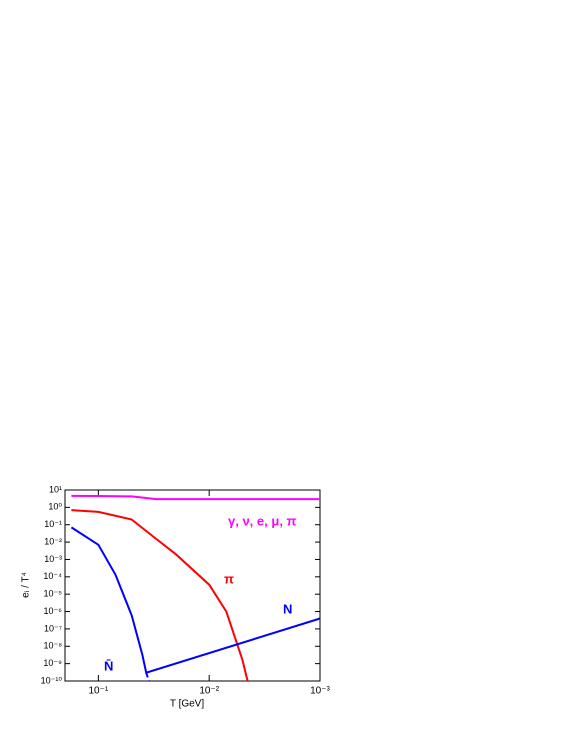  Describe the element at coordinates (53, 611) in the screenshot. I see `y-tick-label: 10⁻⁶` at that location.